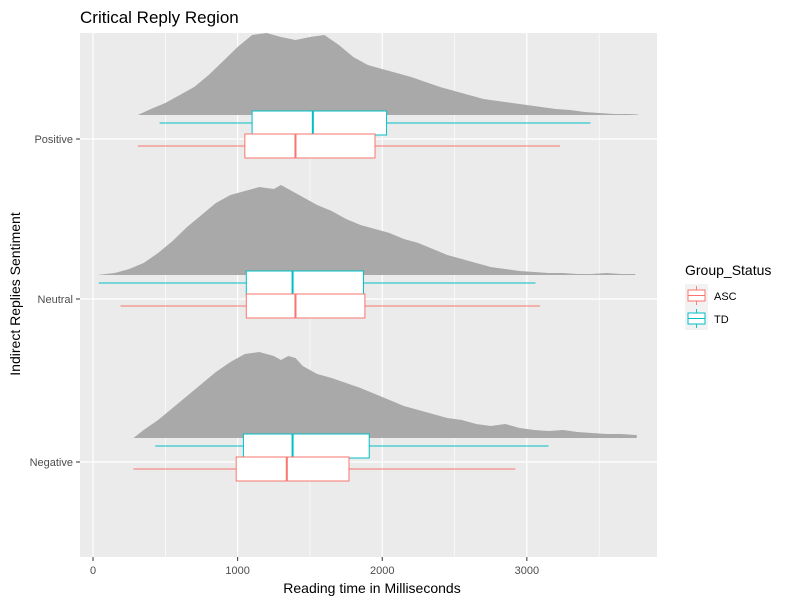  Describe the element at coordinates (721, 320) in the screenshot. I see `legend-label-td: TD` at that location.